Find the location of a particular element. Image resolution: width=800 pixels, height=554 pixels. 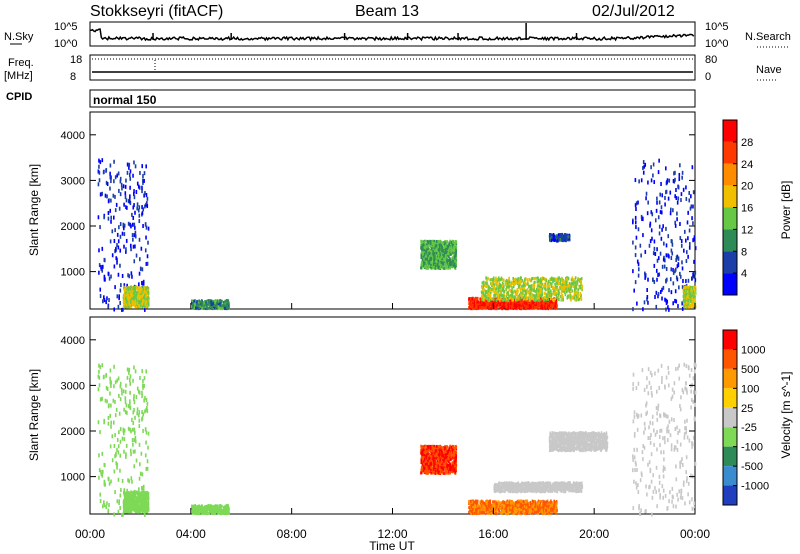

nave-tick-80: 80 is located at coordinates (711, 60).